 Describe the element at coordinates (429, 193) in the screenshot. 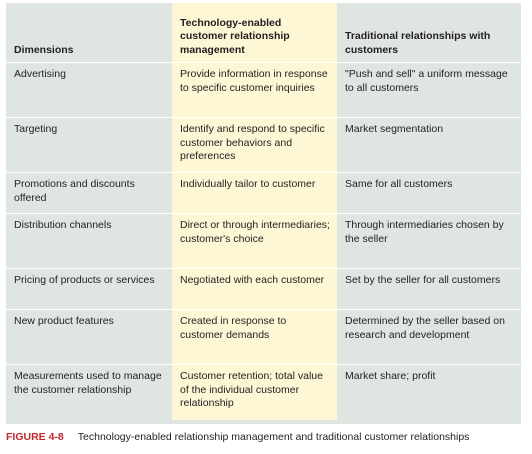

I see `traditional-cell: Same for all customers` at that location.